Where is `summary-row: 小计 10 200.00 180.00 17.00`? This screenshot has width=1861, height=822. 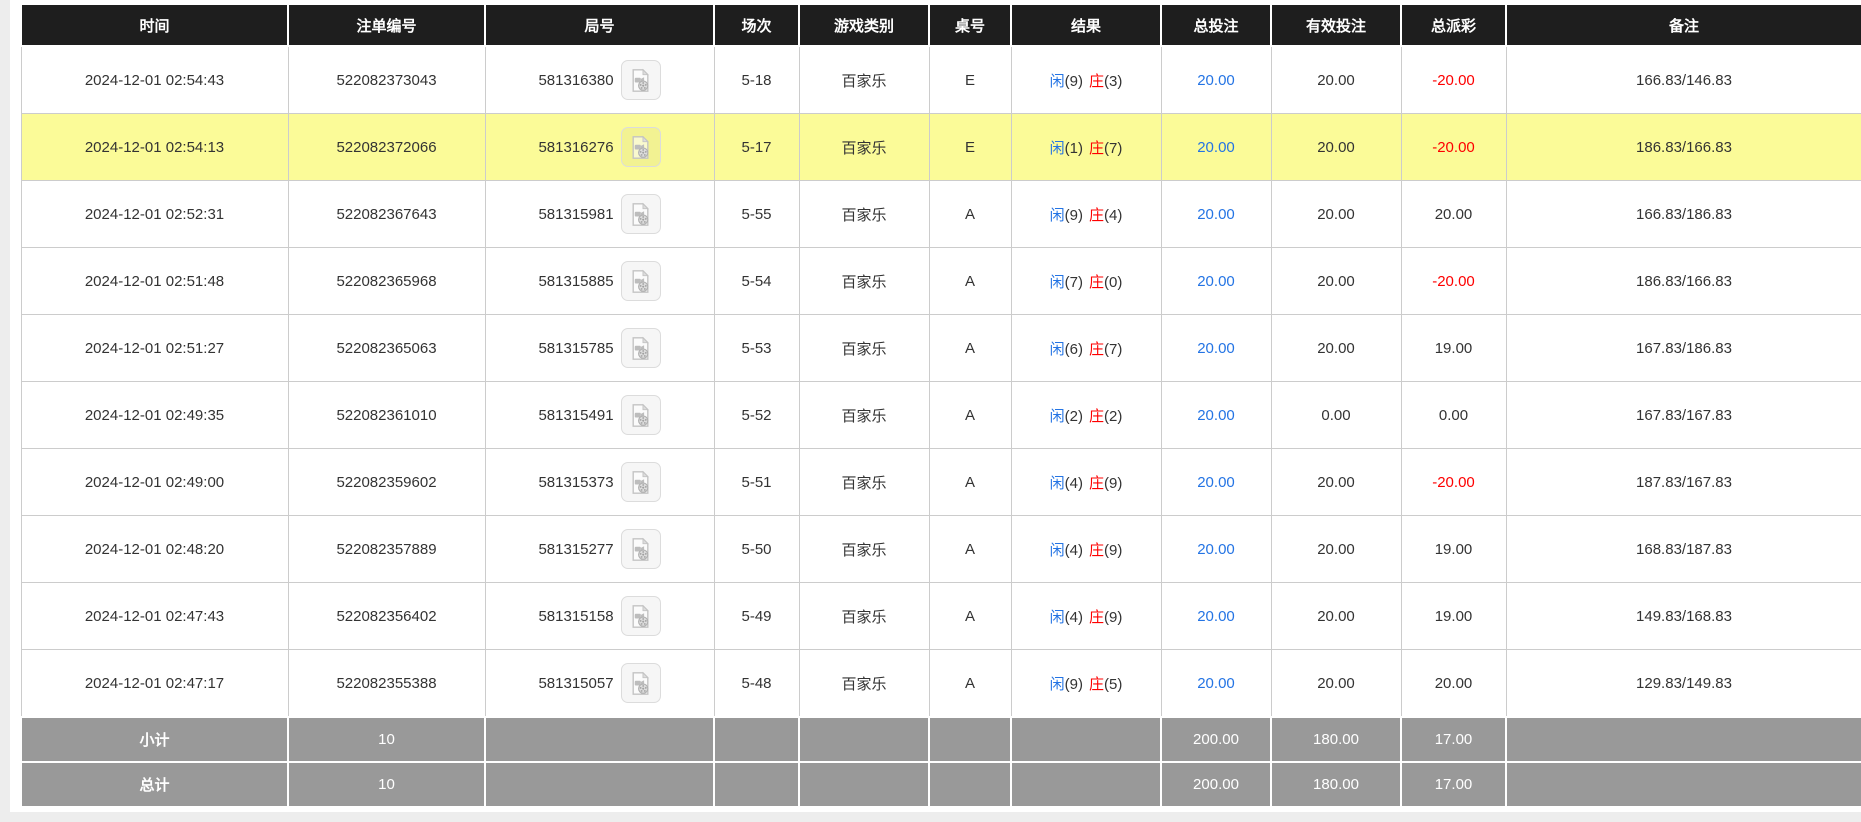 summary-row: 小计 10 200.00 180.00 17.00 is located at coordinates (940, 739).